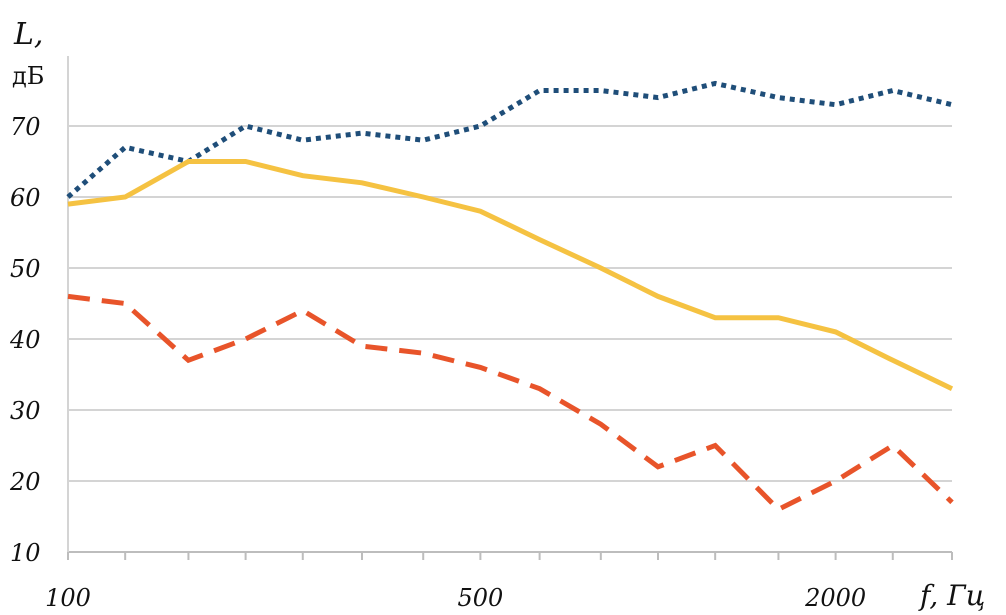  I want to click on y-tick-label: 10, so click(25, 553).